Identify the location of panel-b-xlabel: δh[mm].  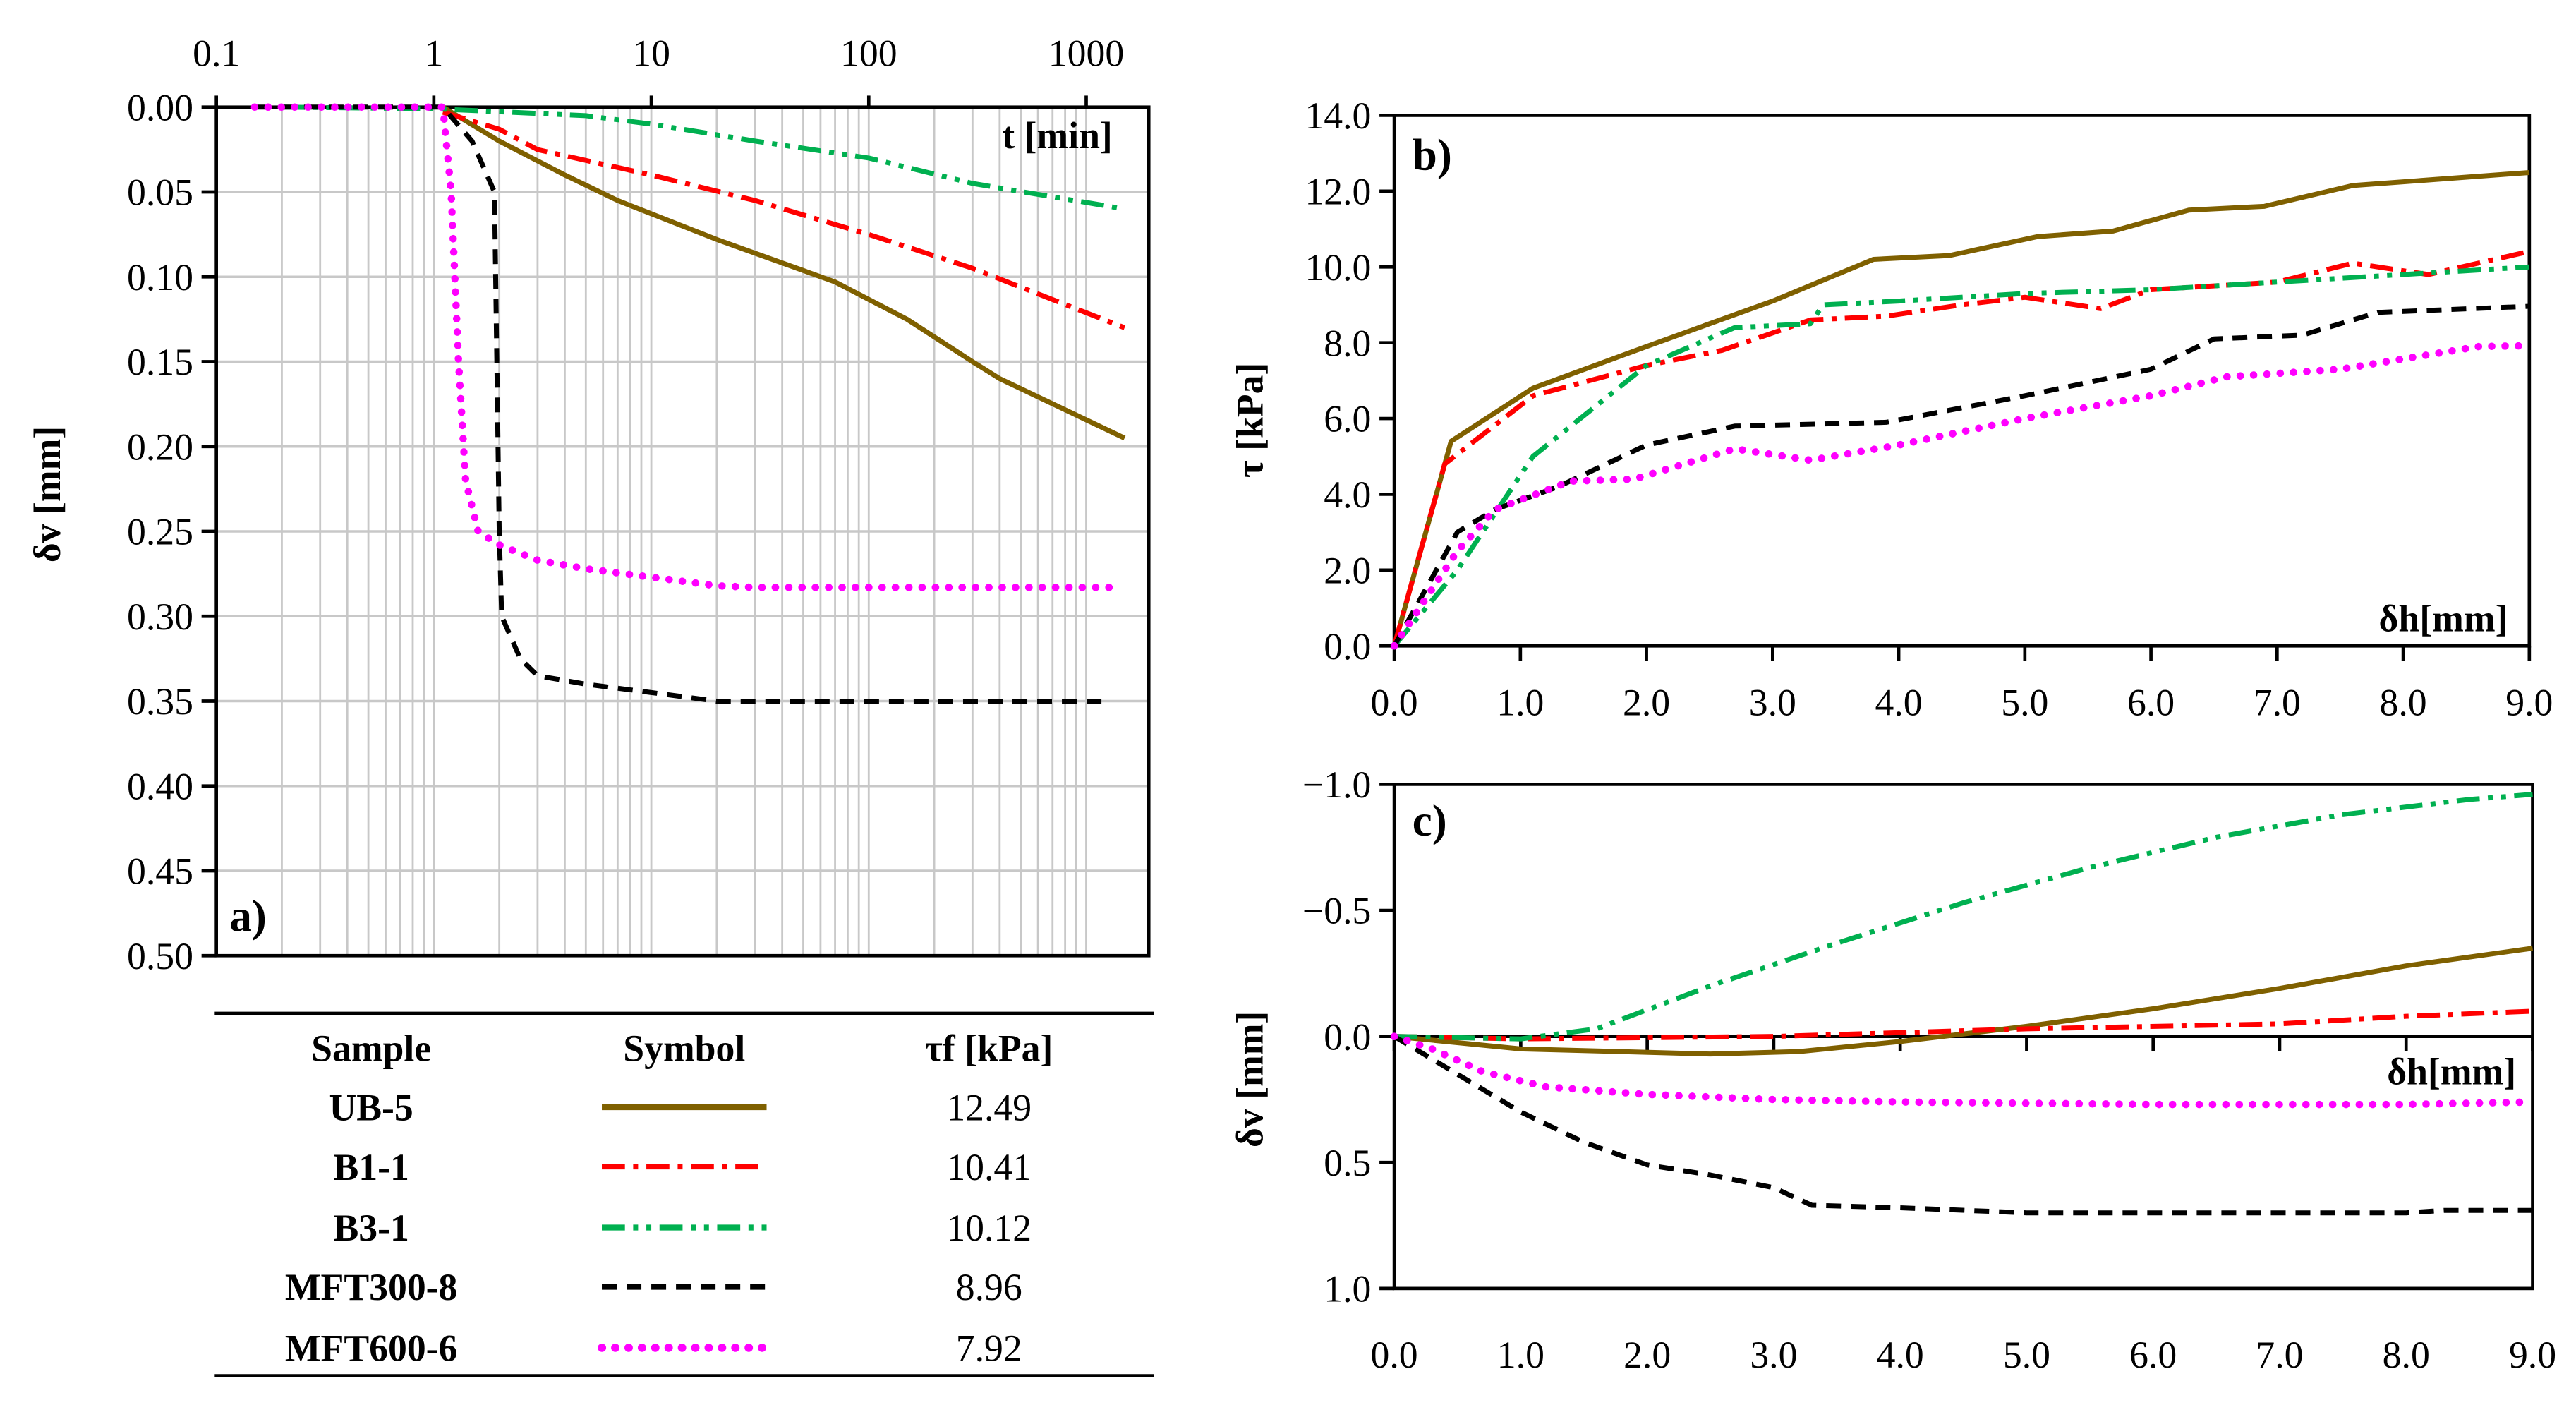
(2443, 618).